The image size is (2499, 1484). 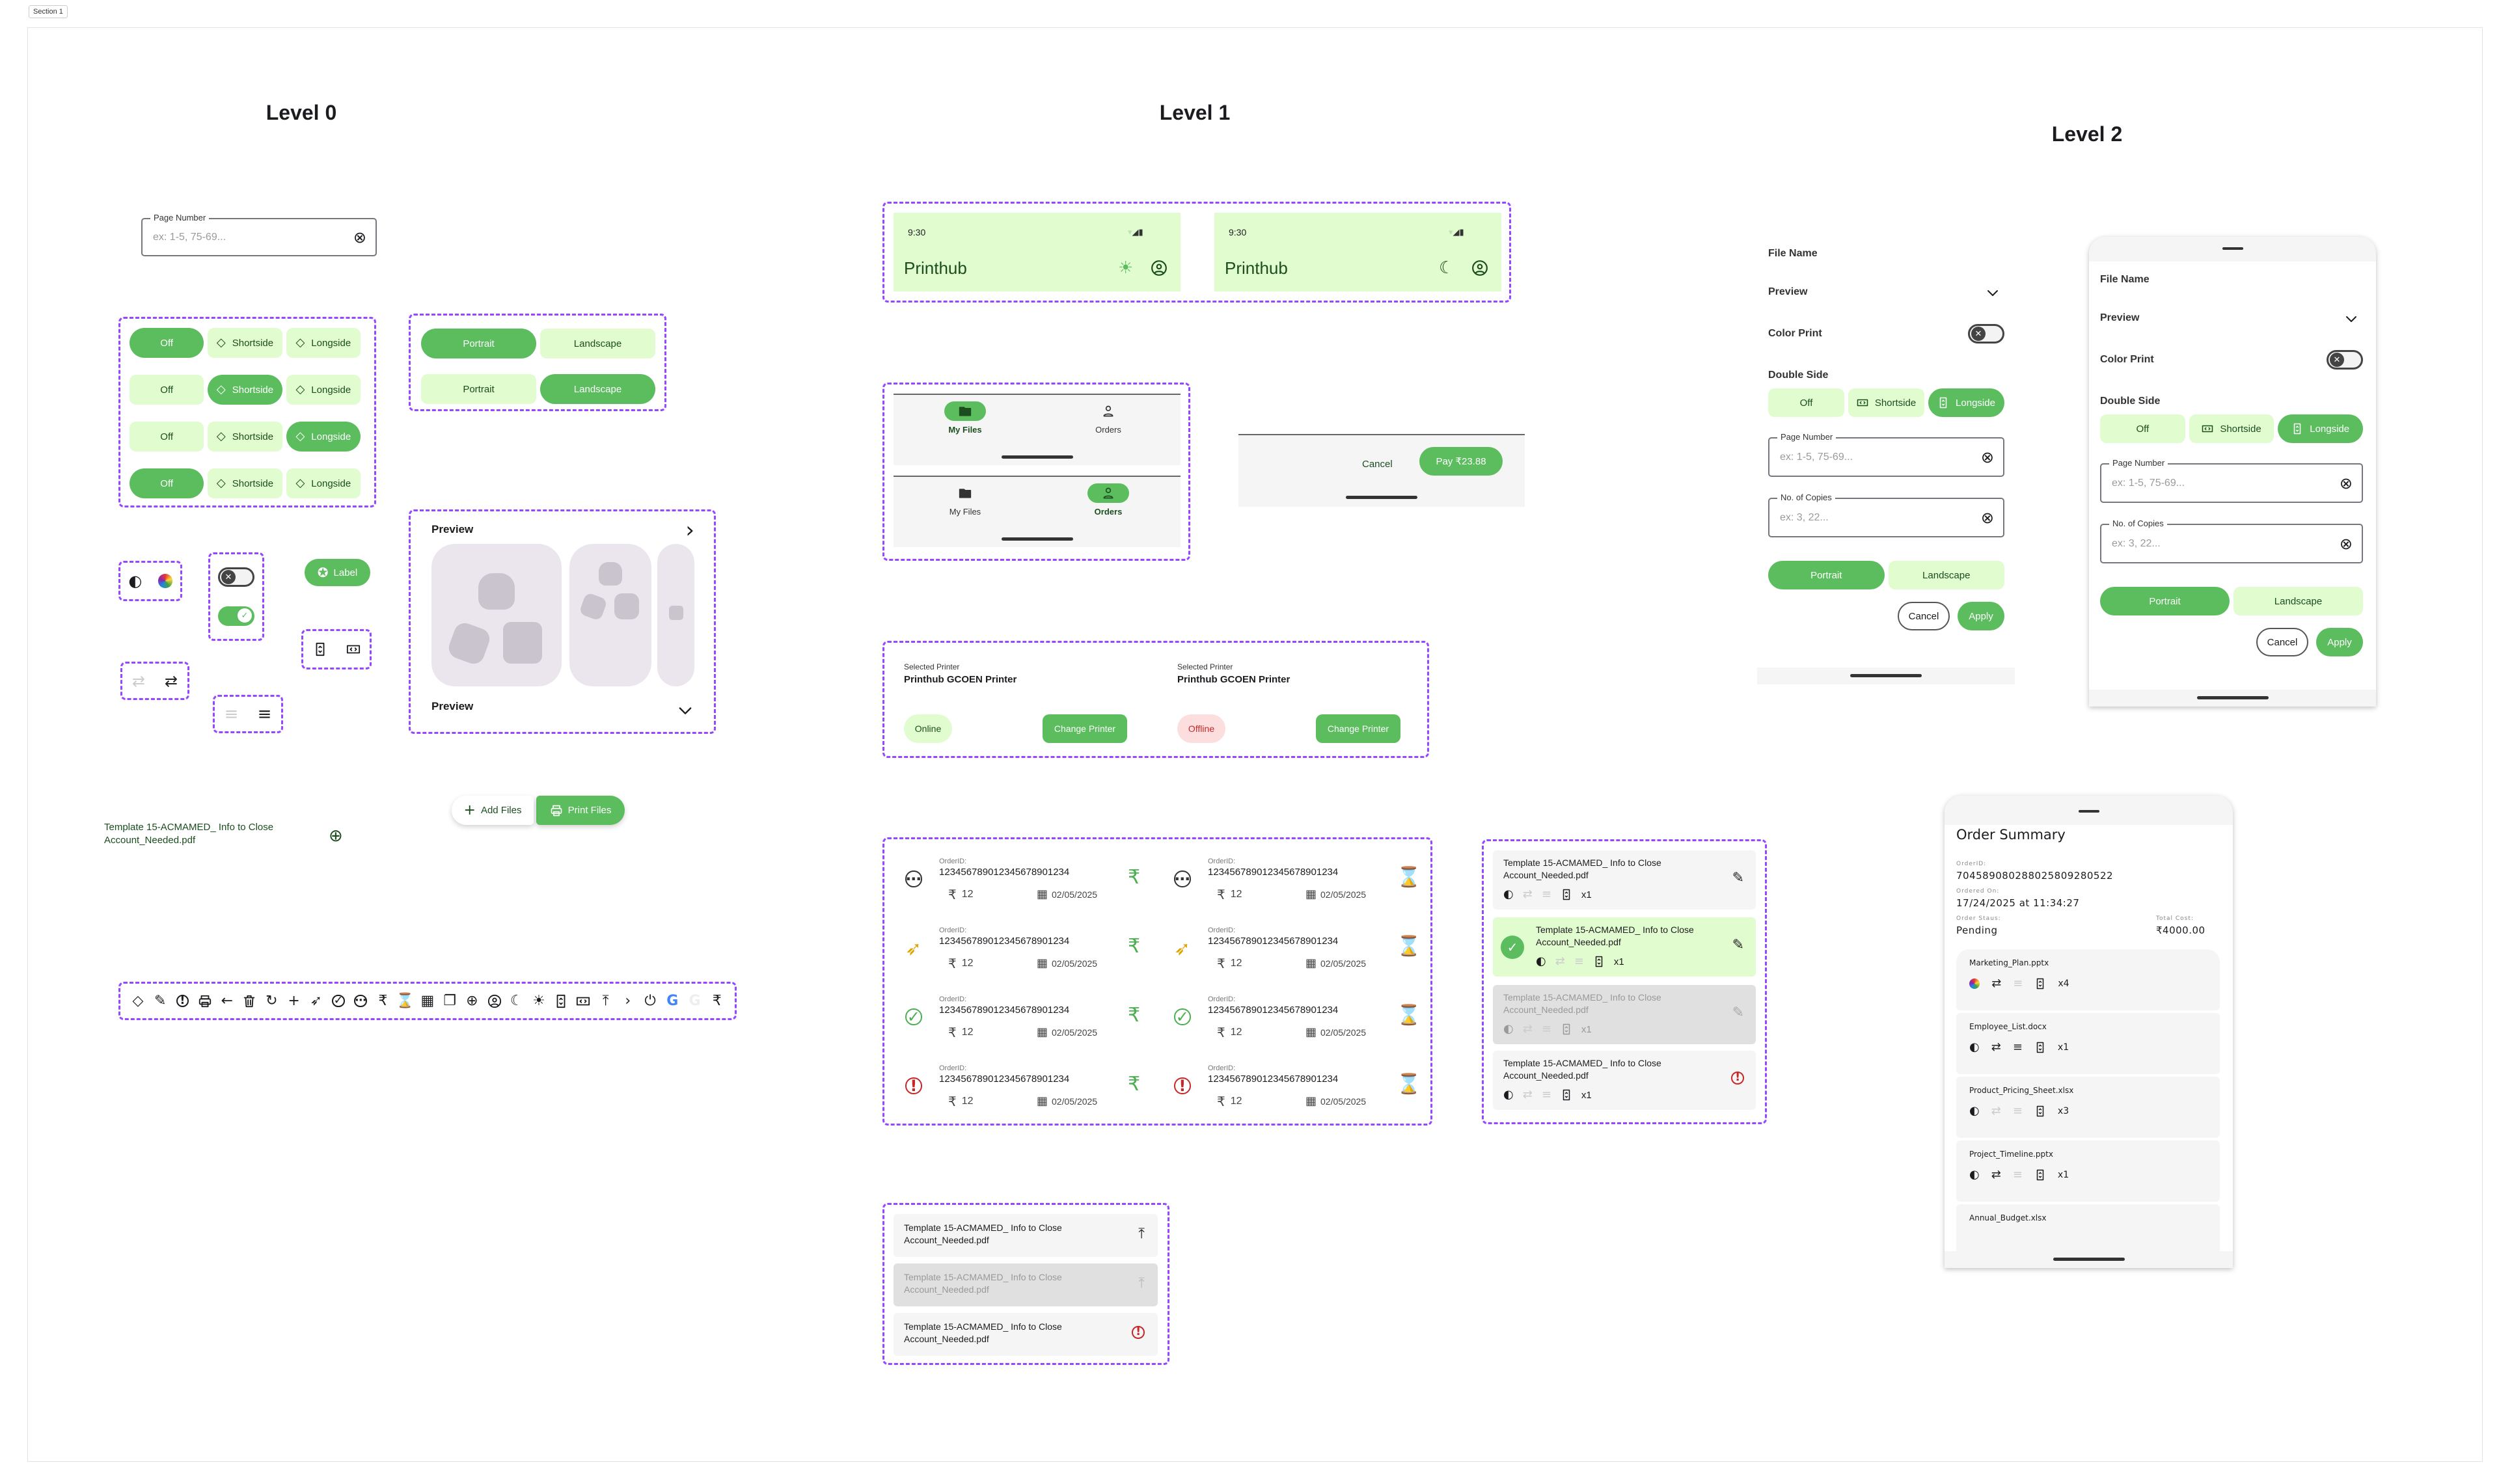 I want to click on color-toggle-off: ✕, so click(x=236, y=577).